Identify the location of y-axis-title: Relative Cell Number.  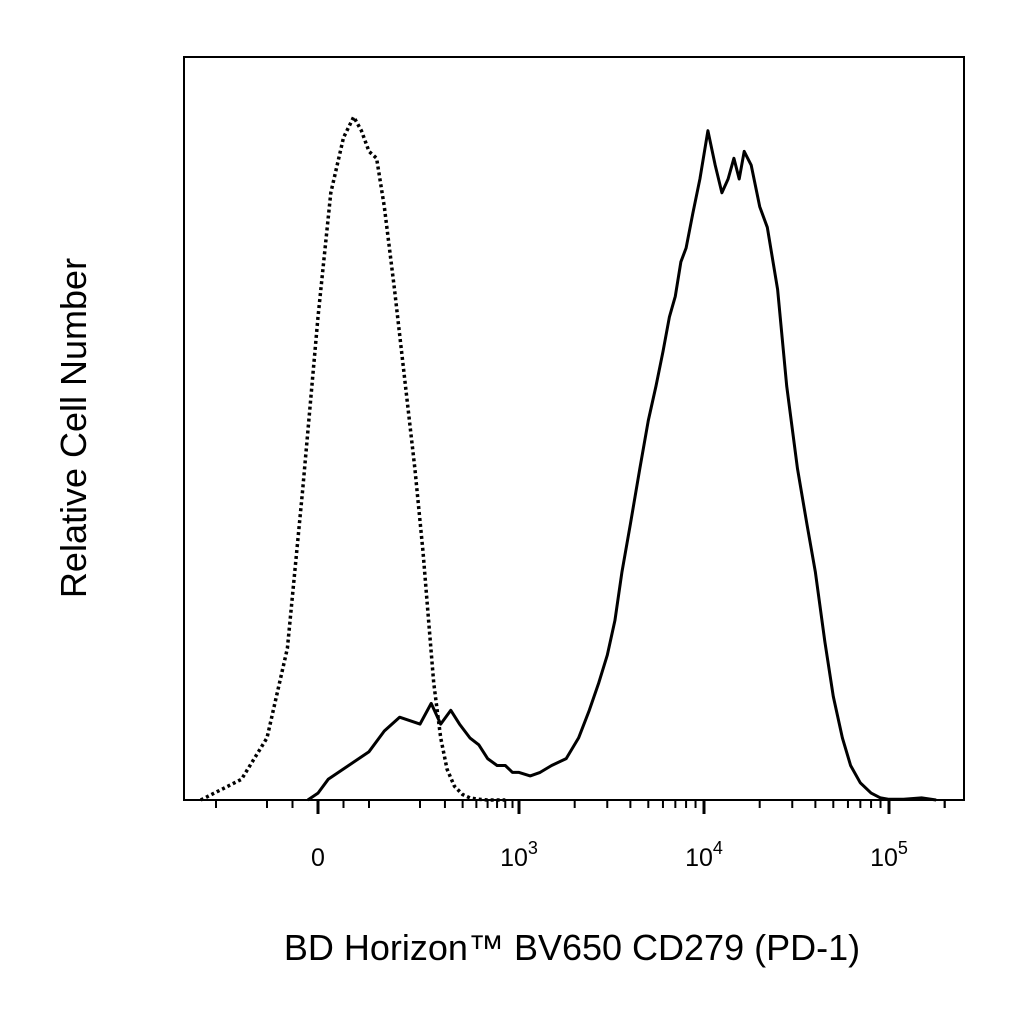
(73, 428).